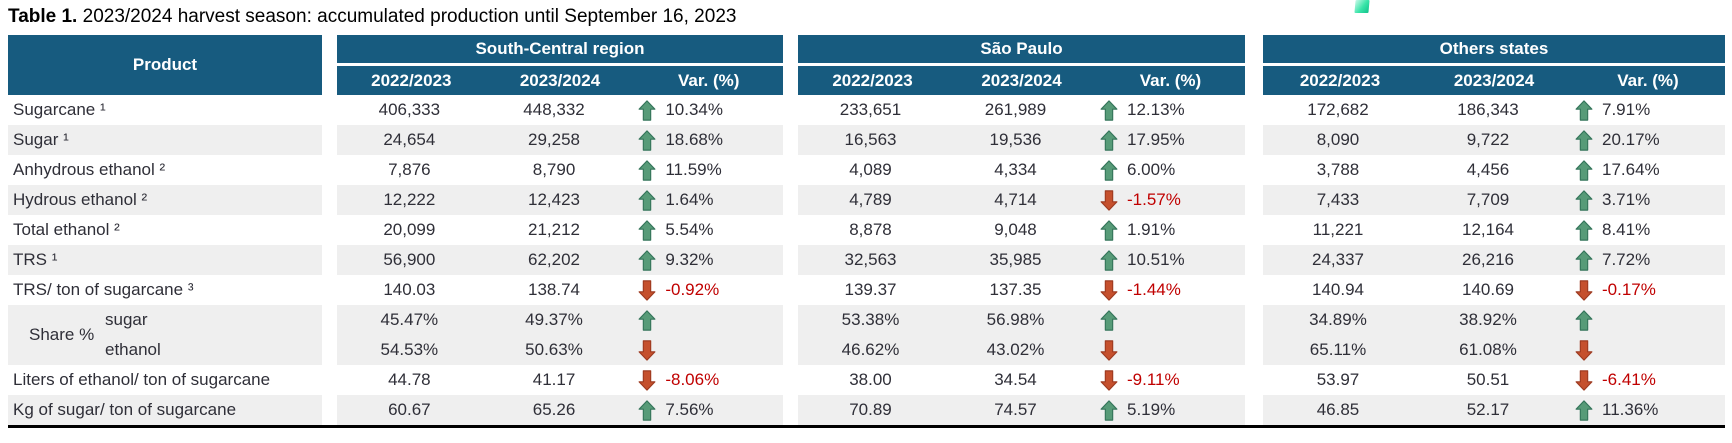 Image resolution: width=1732 pixels, height=443 pixels. I want to click on variation-cell: 6.00%, so click(1166, 170).